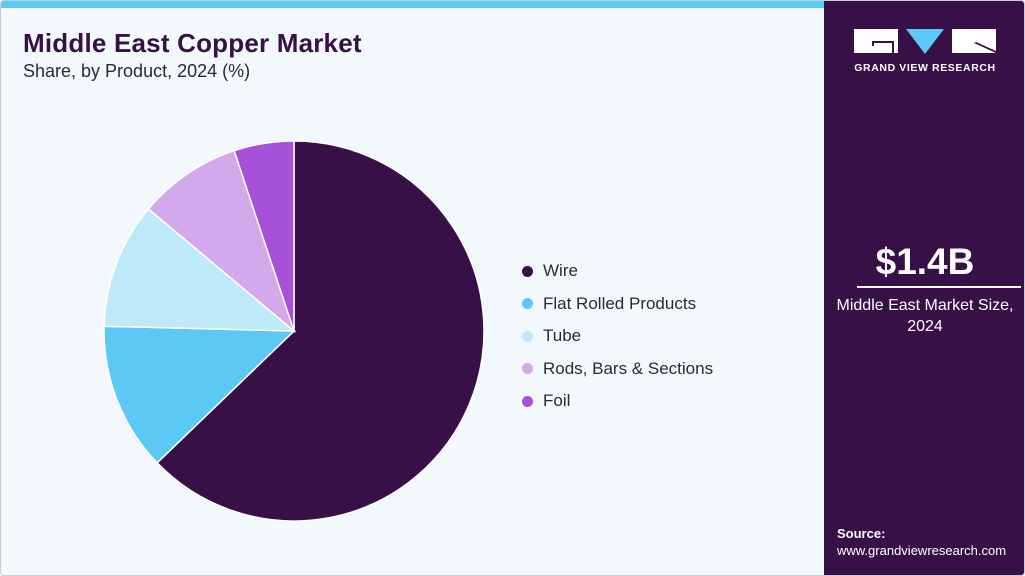  Describe the element at coordinates (200, 269) in the screenshot. I see `pie-slice-tube` at that location.